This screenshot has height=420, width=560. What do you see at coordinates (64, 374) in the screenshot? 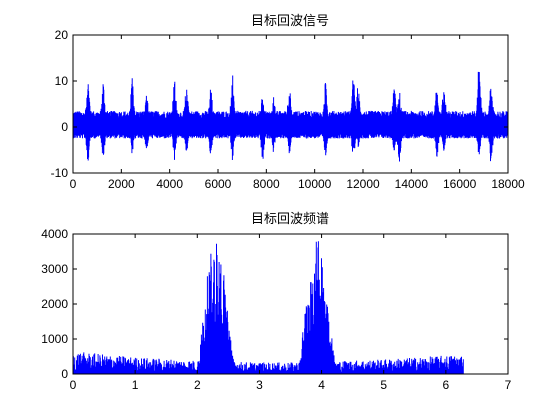
I see `spectrum-ytick-label: 0` at bounding box center [64, 374].